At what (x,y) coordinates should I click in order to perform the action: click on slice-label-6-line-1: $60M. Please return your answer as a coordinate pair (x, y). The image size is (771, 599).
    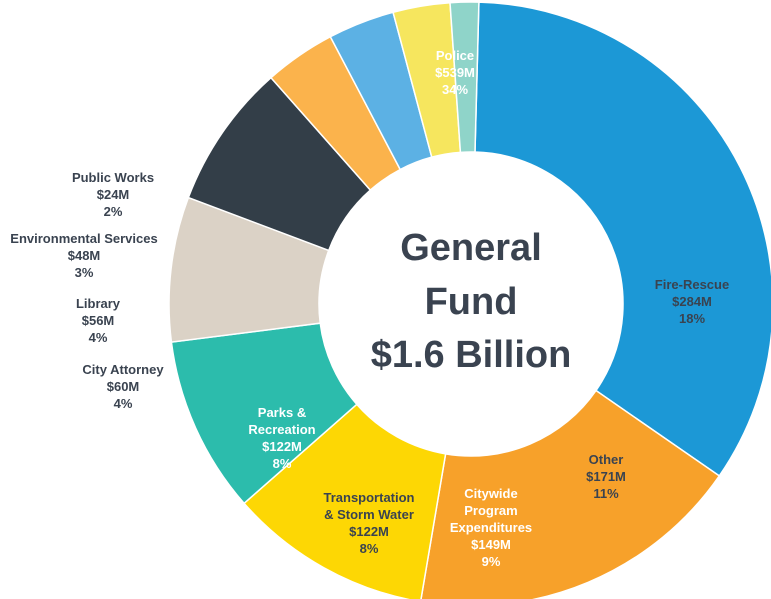
    Looking at the image, I should click on (123, 386).